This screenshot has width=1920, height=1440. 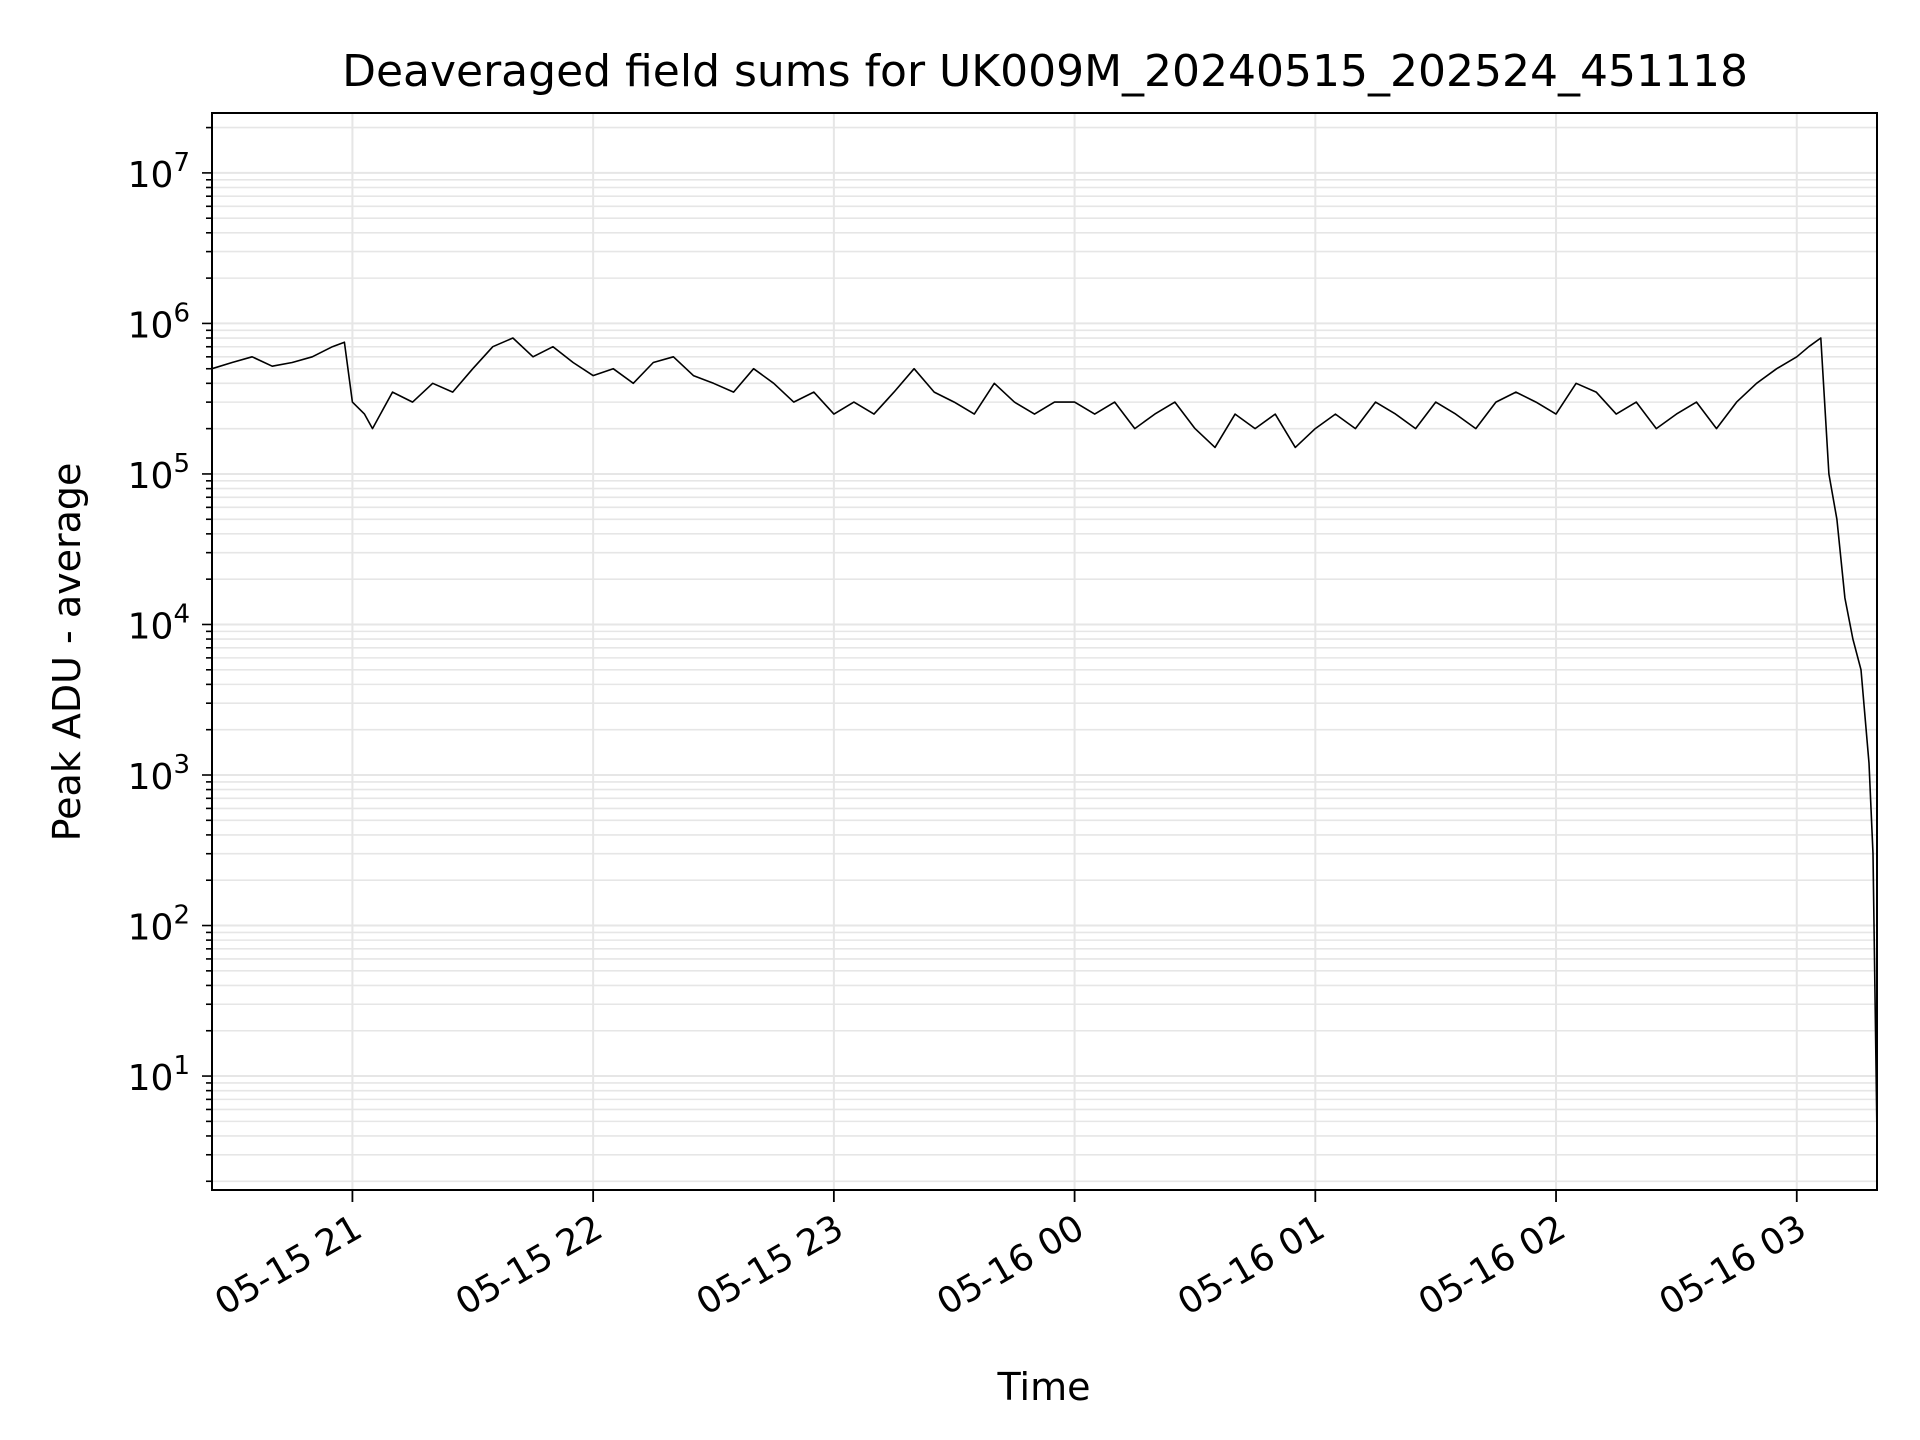 I want to click on y-tick-label: 10³, so click(x=159, y=774).